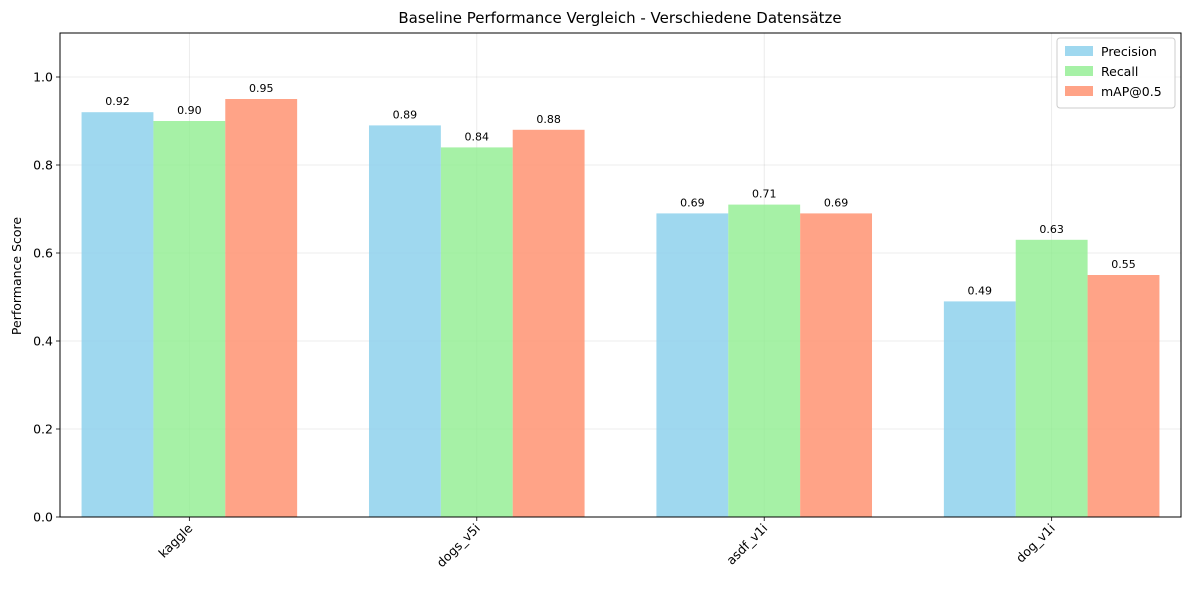 The height and width of the screenshot is (590, 1189). I want to click on y-tick-label: 0.6, so click(43, 253).